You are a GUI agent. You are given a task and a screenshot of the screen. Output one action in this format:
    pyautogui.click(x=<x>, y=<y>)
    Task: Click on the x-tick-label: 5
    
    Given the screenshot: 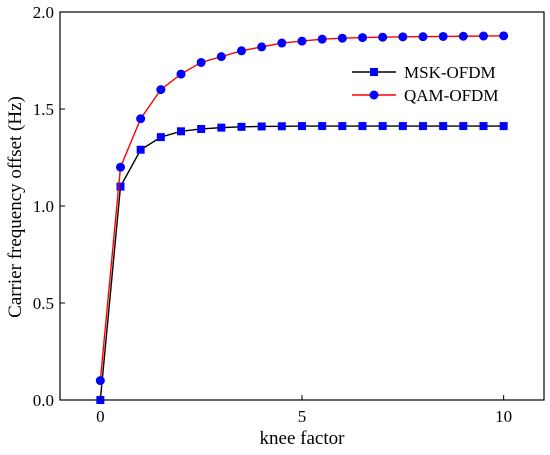 What is the action you would take?
    pyautogui.click(x=302, y=416)
    